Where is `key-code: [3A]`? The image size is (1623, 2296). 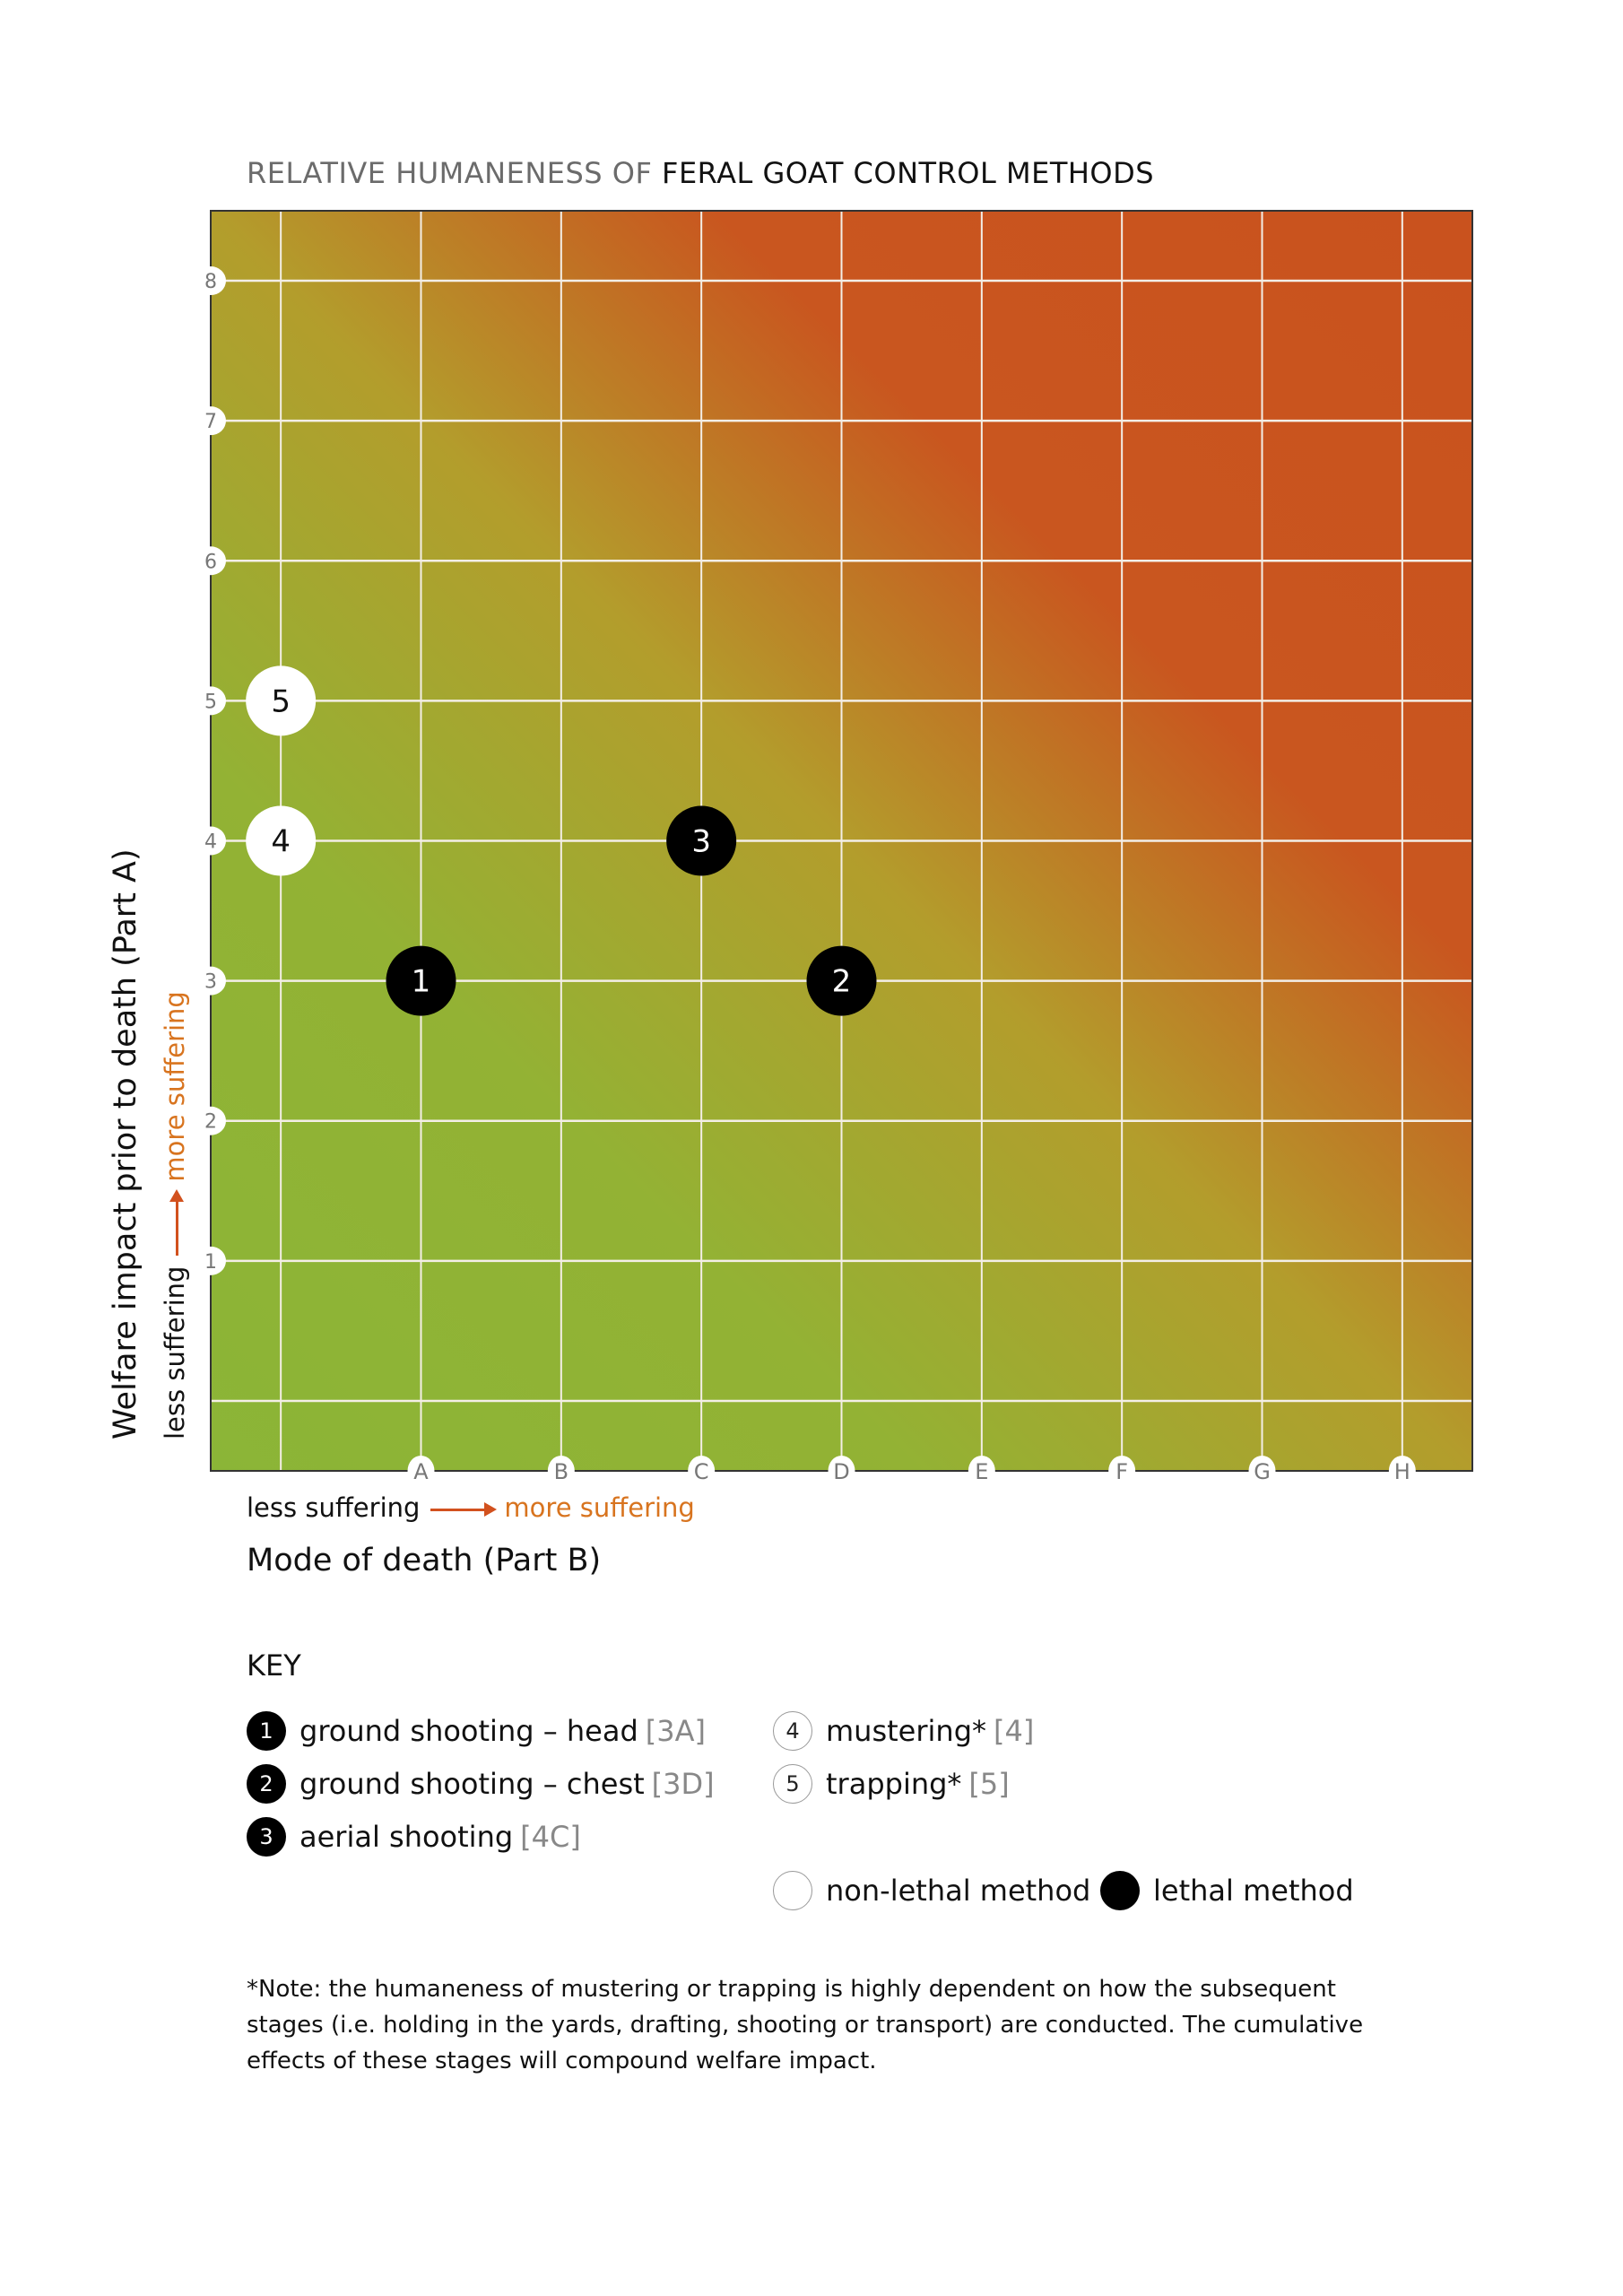 key-code: [3A] is located at coordinates (675, 1731).